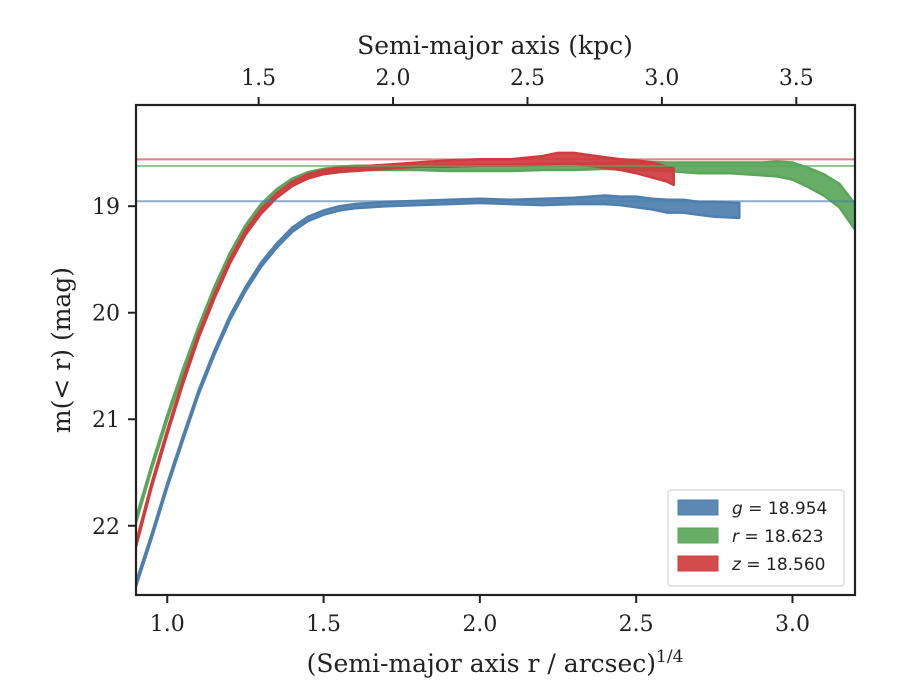 The width and height of the screenshot is (900, 700). I want to click on x-axis-ticks: 1.0 1.5 2.0 2.5 3.0, so click(480, 616).